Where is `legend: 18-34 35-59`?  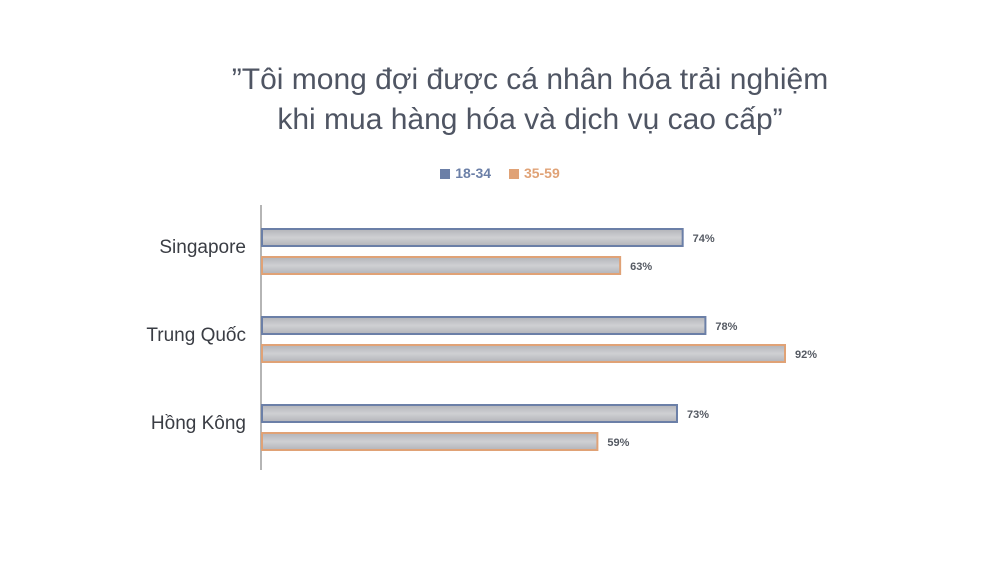
legend: 18-34 35-59 is located at coordinates (500, 173).